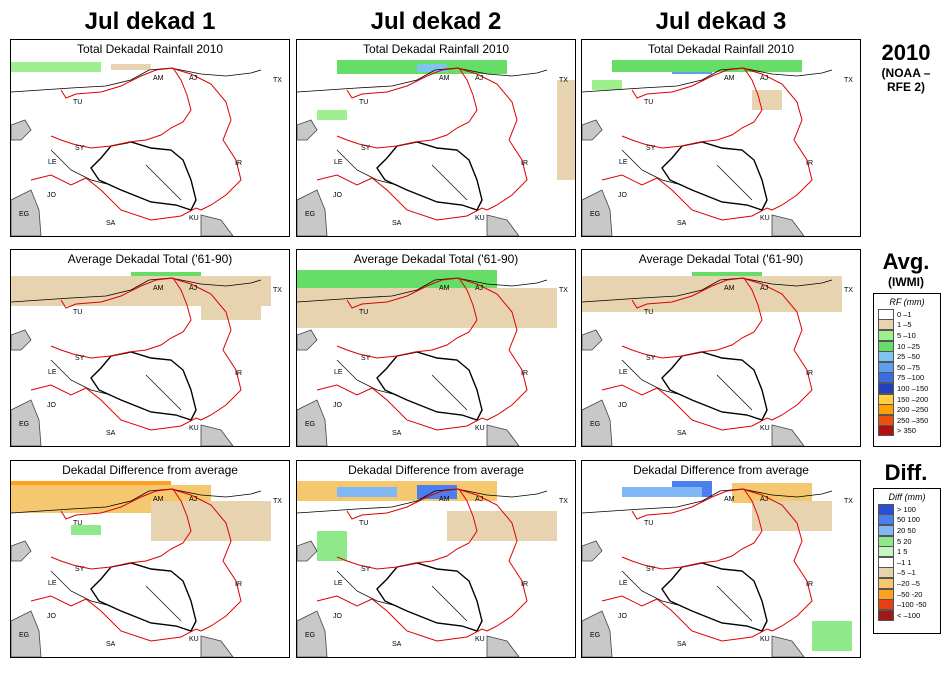 The height and width of the screenshot is (677, 950). Describe the element at coordinates (908, 520) in the screenshot. I see `legend-label: 50 100` at that location.